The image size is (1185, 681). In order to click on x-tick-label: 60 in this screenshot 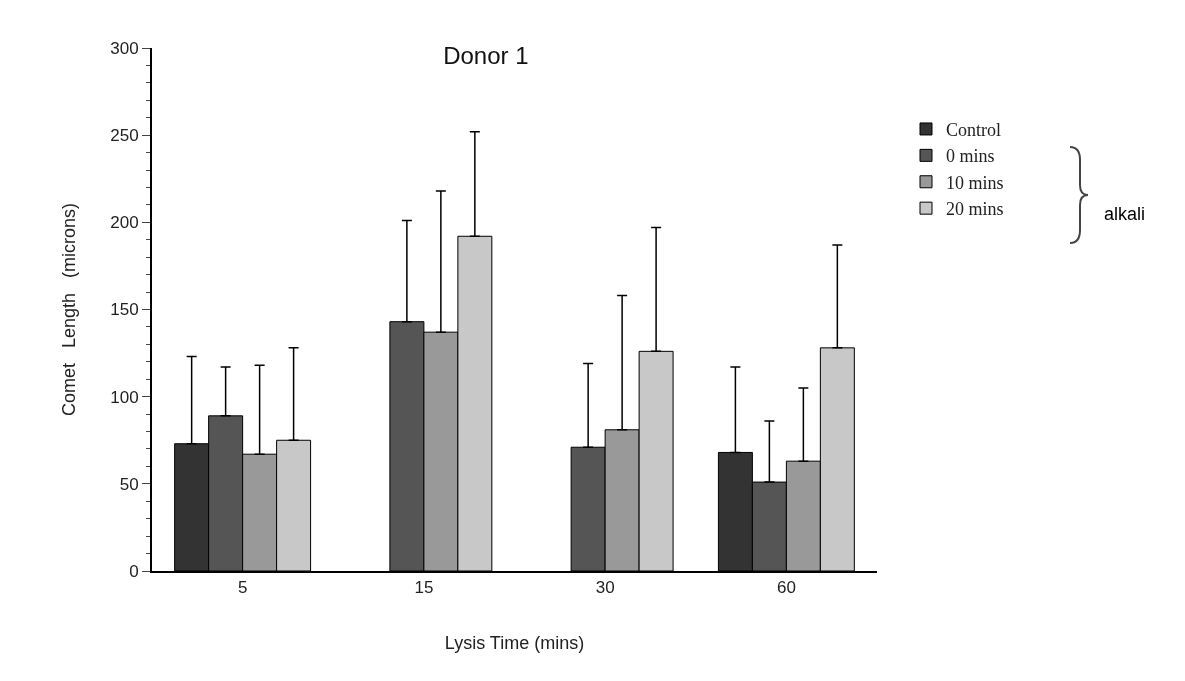, I will do `click(786, 588)`.